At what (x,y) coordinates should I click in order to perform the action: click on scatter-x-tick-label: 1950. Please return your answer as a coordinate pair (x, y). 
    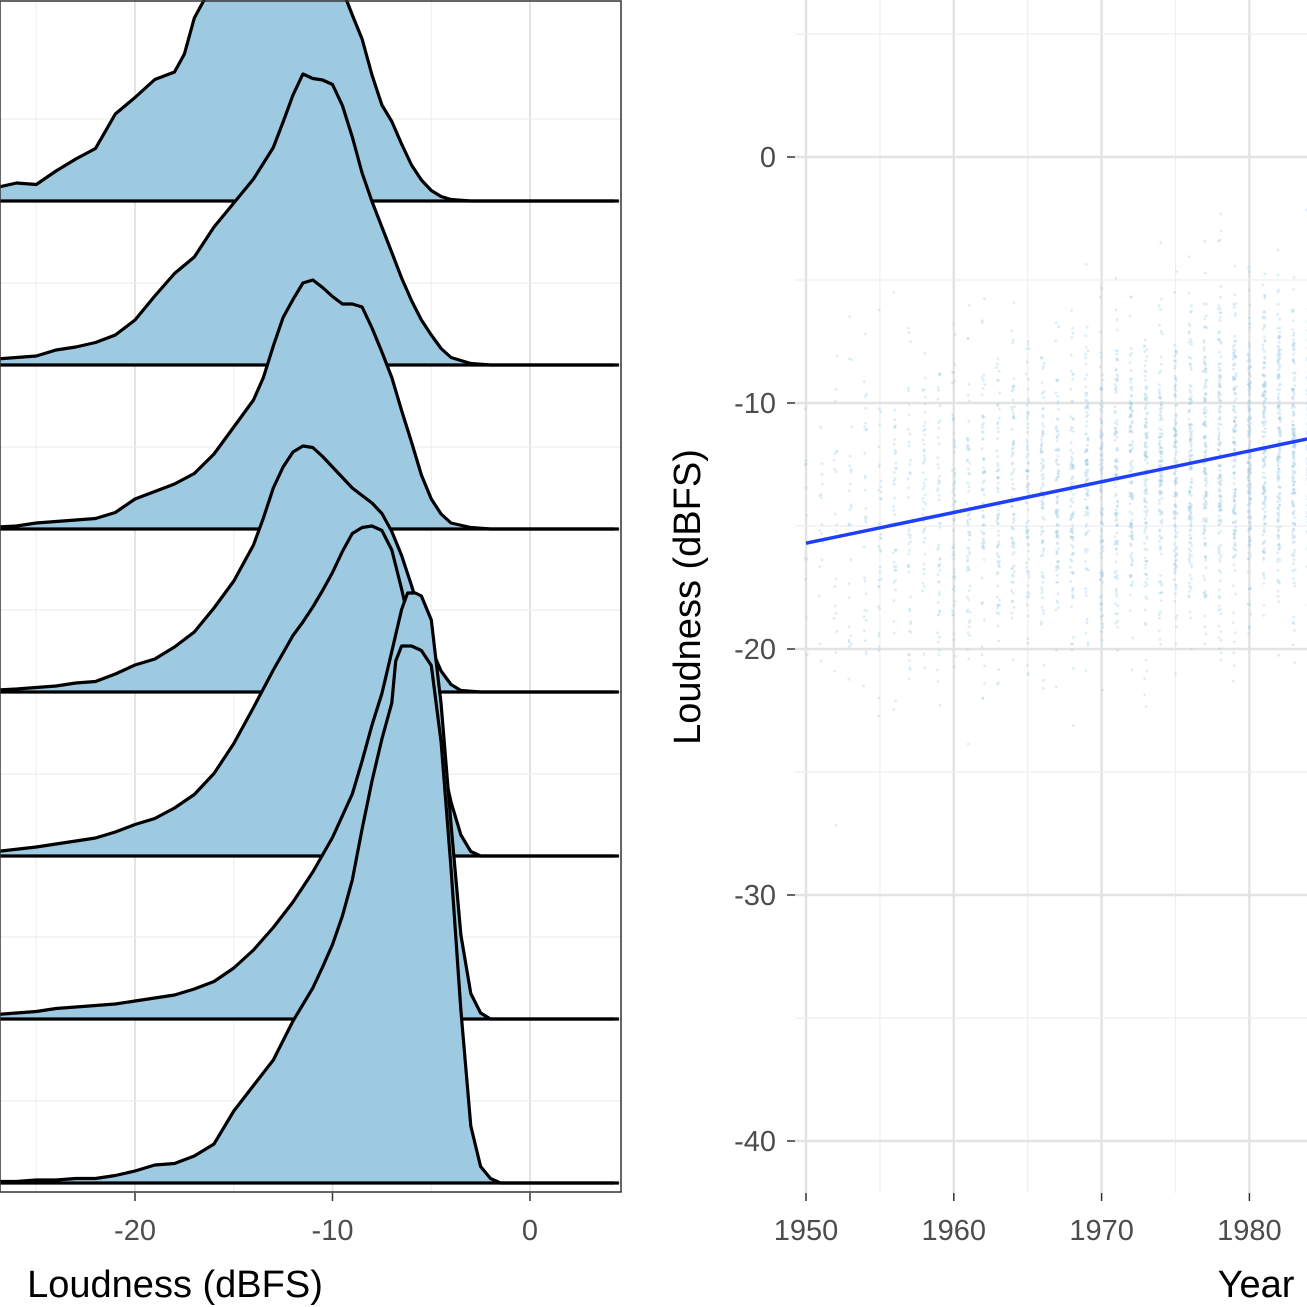
    Looking at the image, I should click on (806, 1231).